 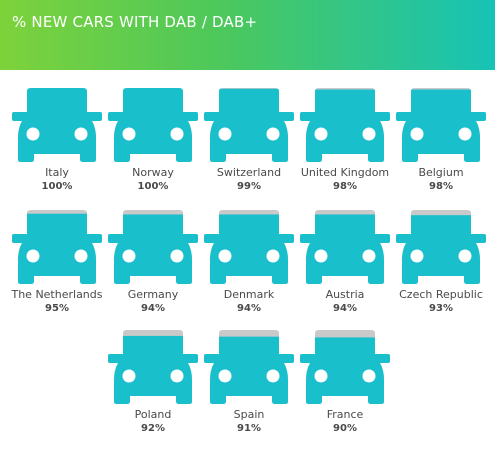 I want to click on car-czech-republic: Czech Republic 93%, so click(x=441, y=268).